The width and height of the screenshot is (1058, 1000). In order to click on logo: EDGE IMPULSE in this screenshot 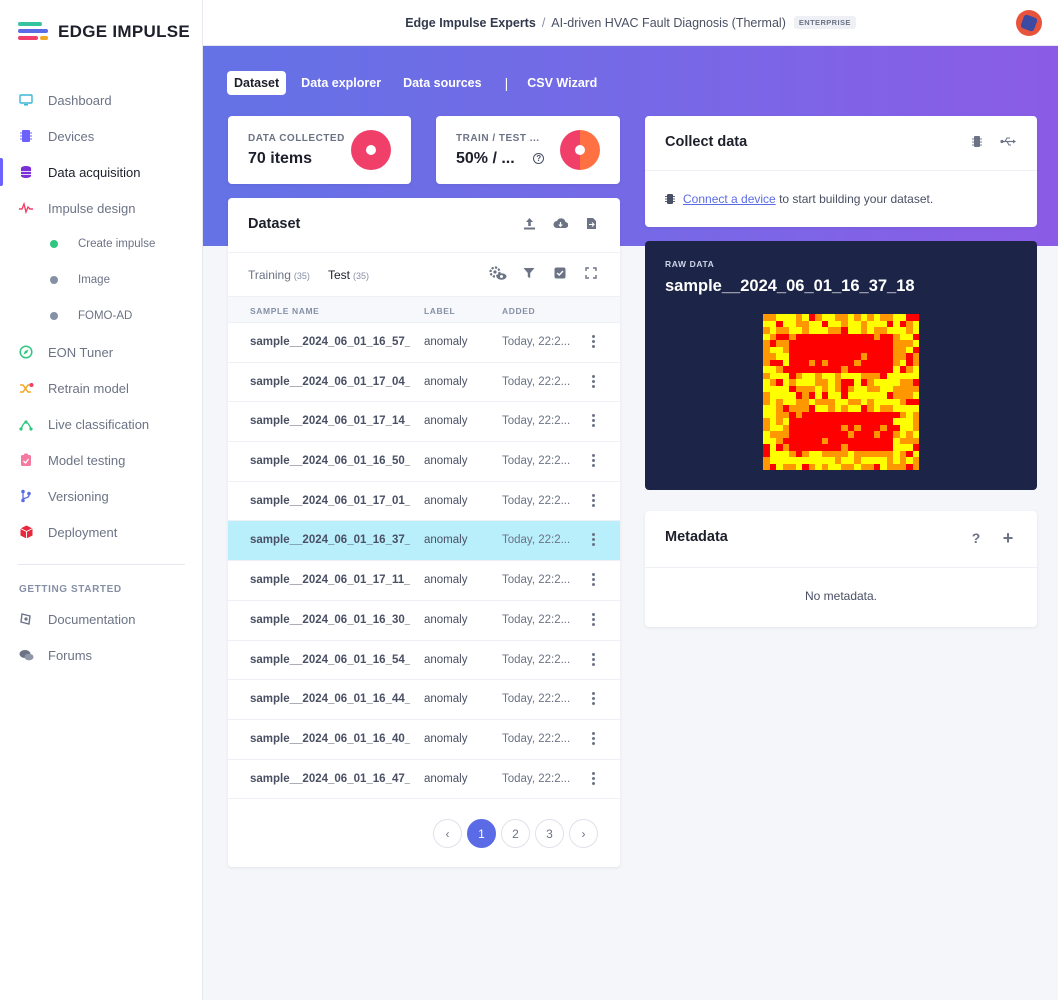, I will do `click(104, 32)`.